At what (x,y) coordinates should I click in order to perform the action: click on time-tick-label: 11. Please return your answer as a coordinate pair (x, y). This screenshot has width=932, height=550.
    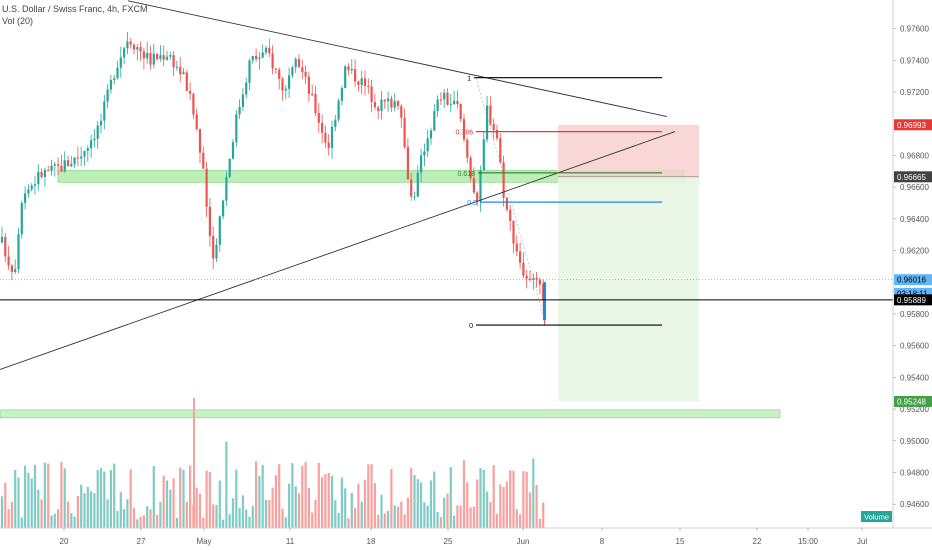
    Looking at the image, I should click on (290, 541).